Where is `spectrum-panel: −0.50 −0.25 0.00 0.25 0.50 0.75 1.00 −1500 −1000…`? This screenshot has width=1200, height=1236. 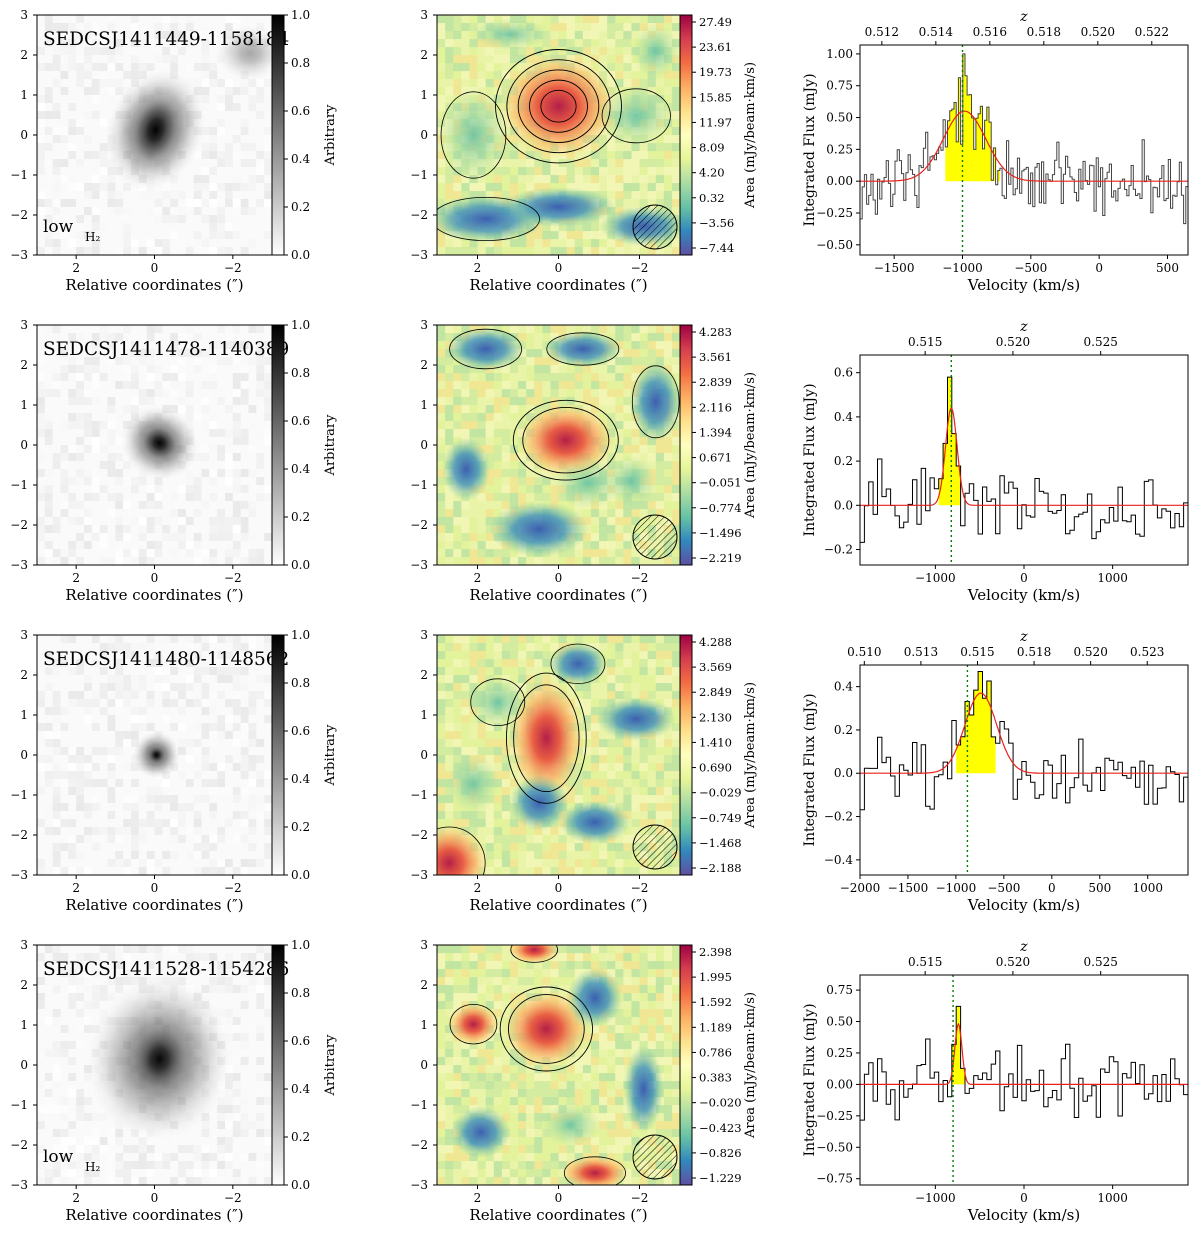 spectrum-panel: −0.50 −0.25 0.00 0.25 0.50 0.75 1.00 −1500 −1000… is located at coordinates (995, 151).